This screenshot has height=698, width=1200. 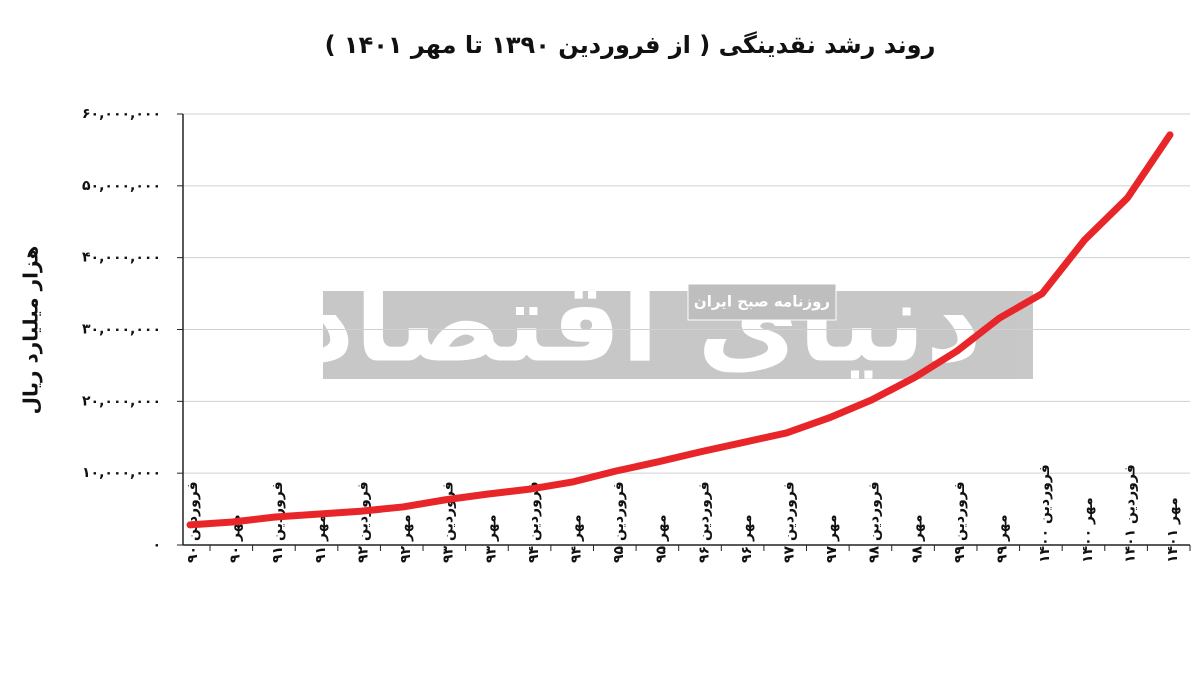 What do you see at coordinates (678, 335) in the screenshot?
I see `watermark-band` at bounding box center [678, 335].